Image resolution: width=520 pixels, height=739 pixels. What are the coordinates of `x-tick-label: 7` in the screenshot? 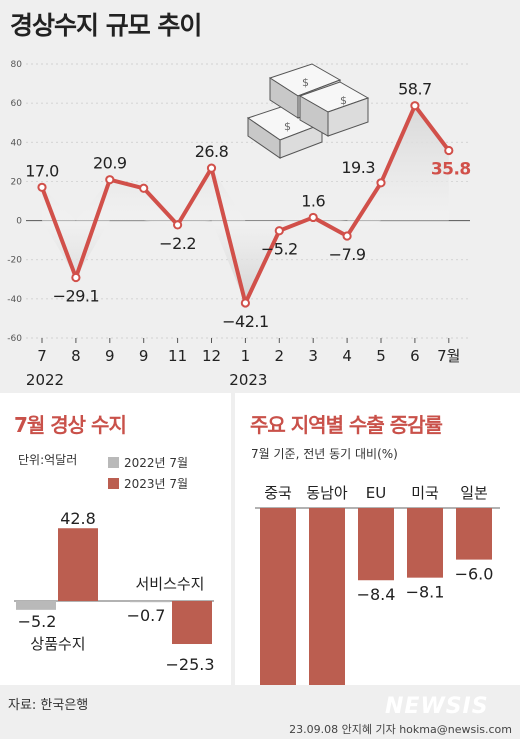 It's located at (42, 356).